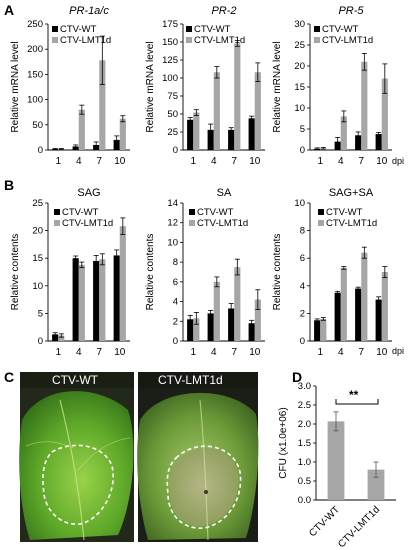 This screenshot has height=550, width=408. I want to click on y-tick-label: 250, so click(35, 24).